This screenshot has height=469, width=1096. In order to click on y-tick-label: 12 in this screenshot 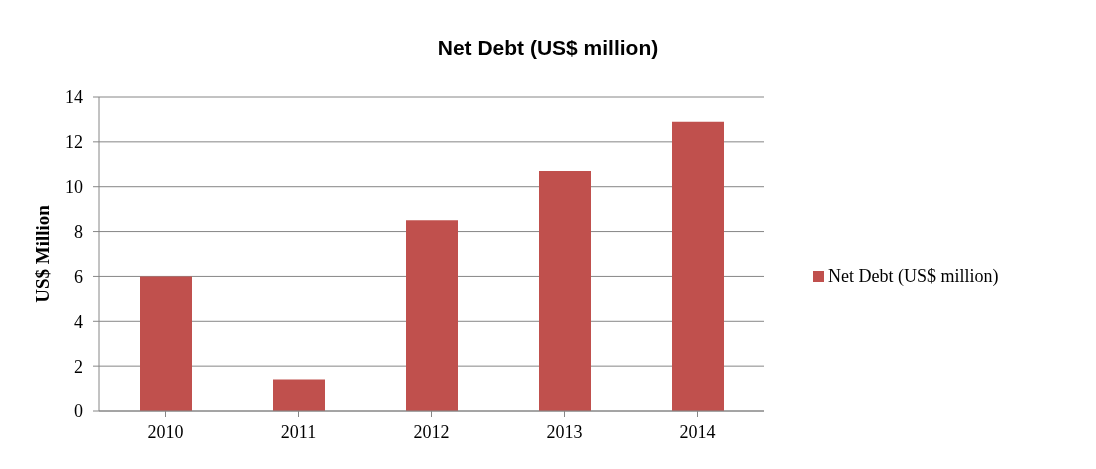, I will do `click(74, 142)`.